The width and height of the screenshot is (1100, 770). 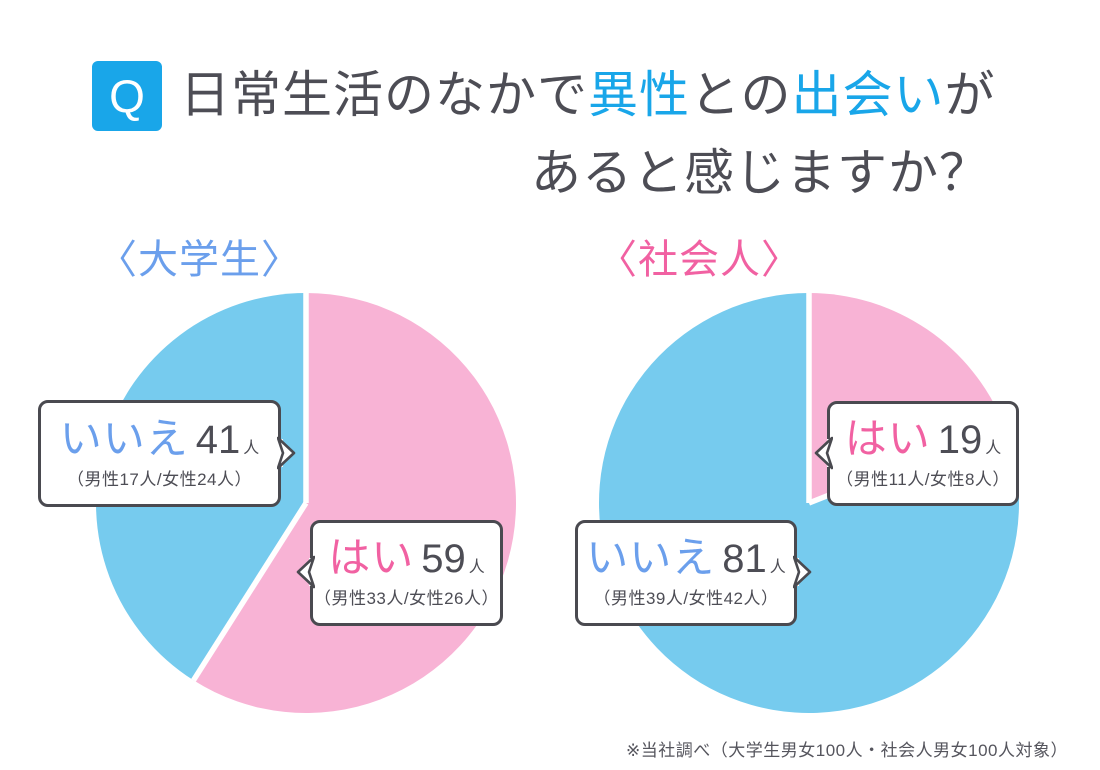 I want to click on q-letter: Q, so click(x=127, y=96).